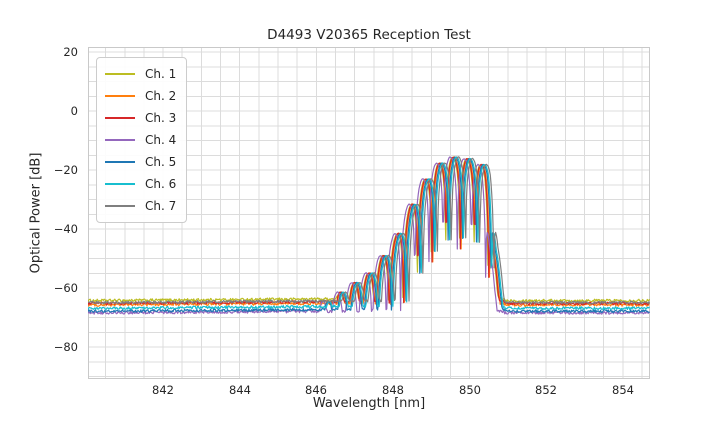 This screenshot has height=432, width=720. I want to click on legend-label: Ch. 5, so click(161, 162).